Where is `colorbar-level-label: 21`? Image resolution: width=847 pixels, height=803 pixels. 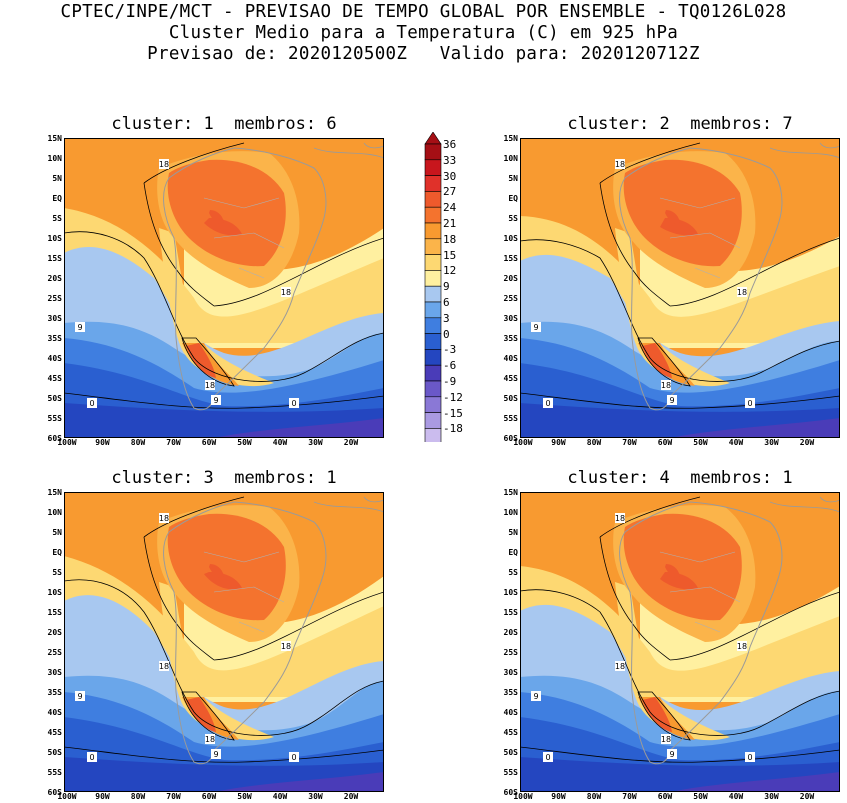
colorbar-level-label: 21 is located at coordinates (450, 223).